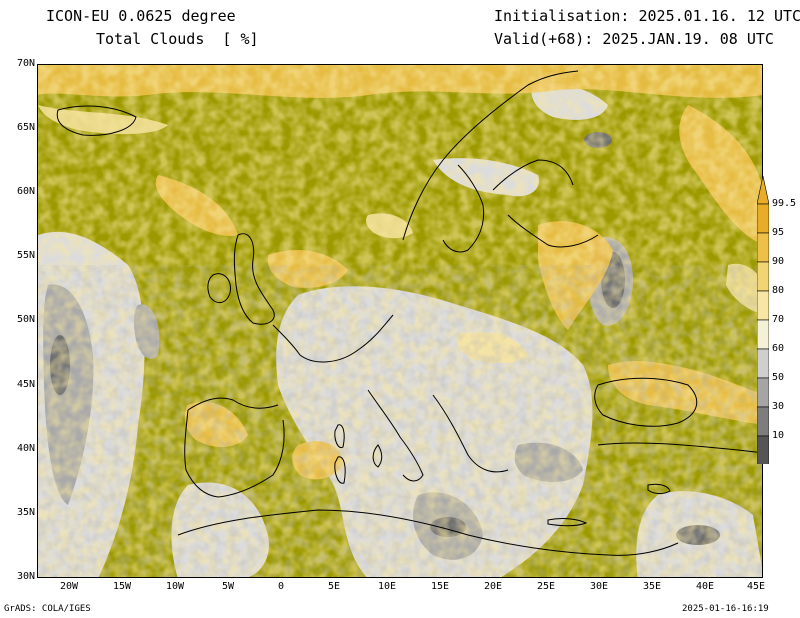  What do you see at coordinates (69, 586) in the screenshot?
I see `lon-label-20w: 20W` at bounding box center [69, 586].